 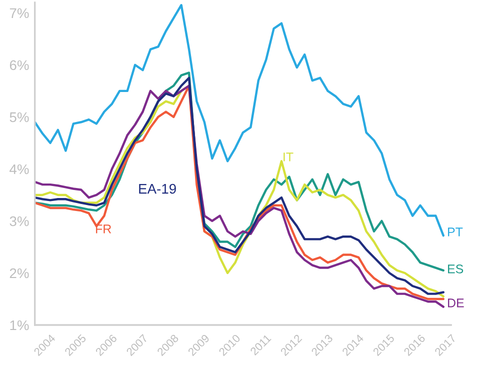 What do you see at coordinates (456, 269) in the screenshot?
I see `series-label: ES` at bounding box center [456, 269].